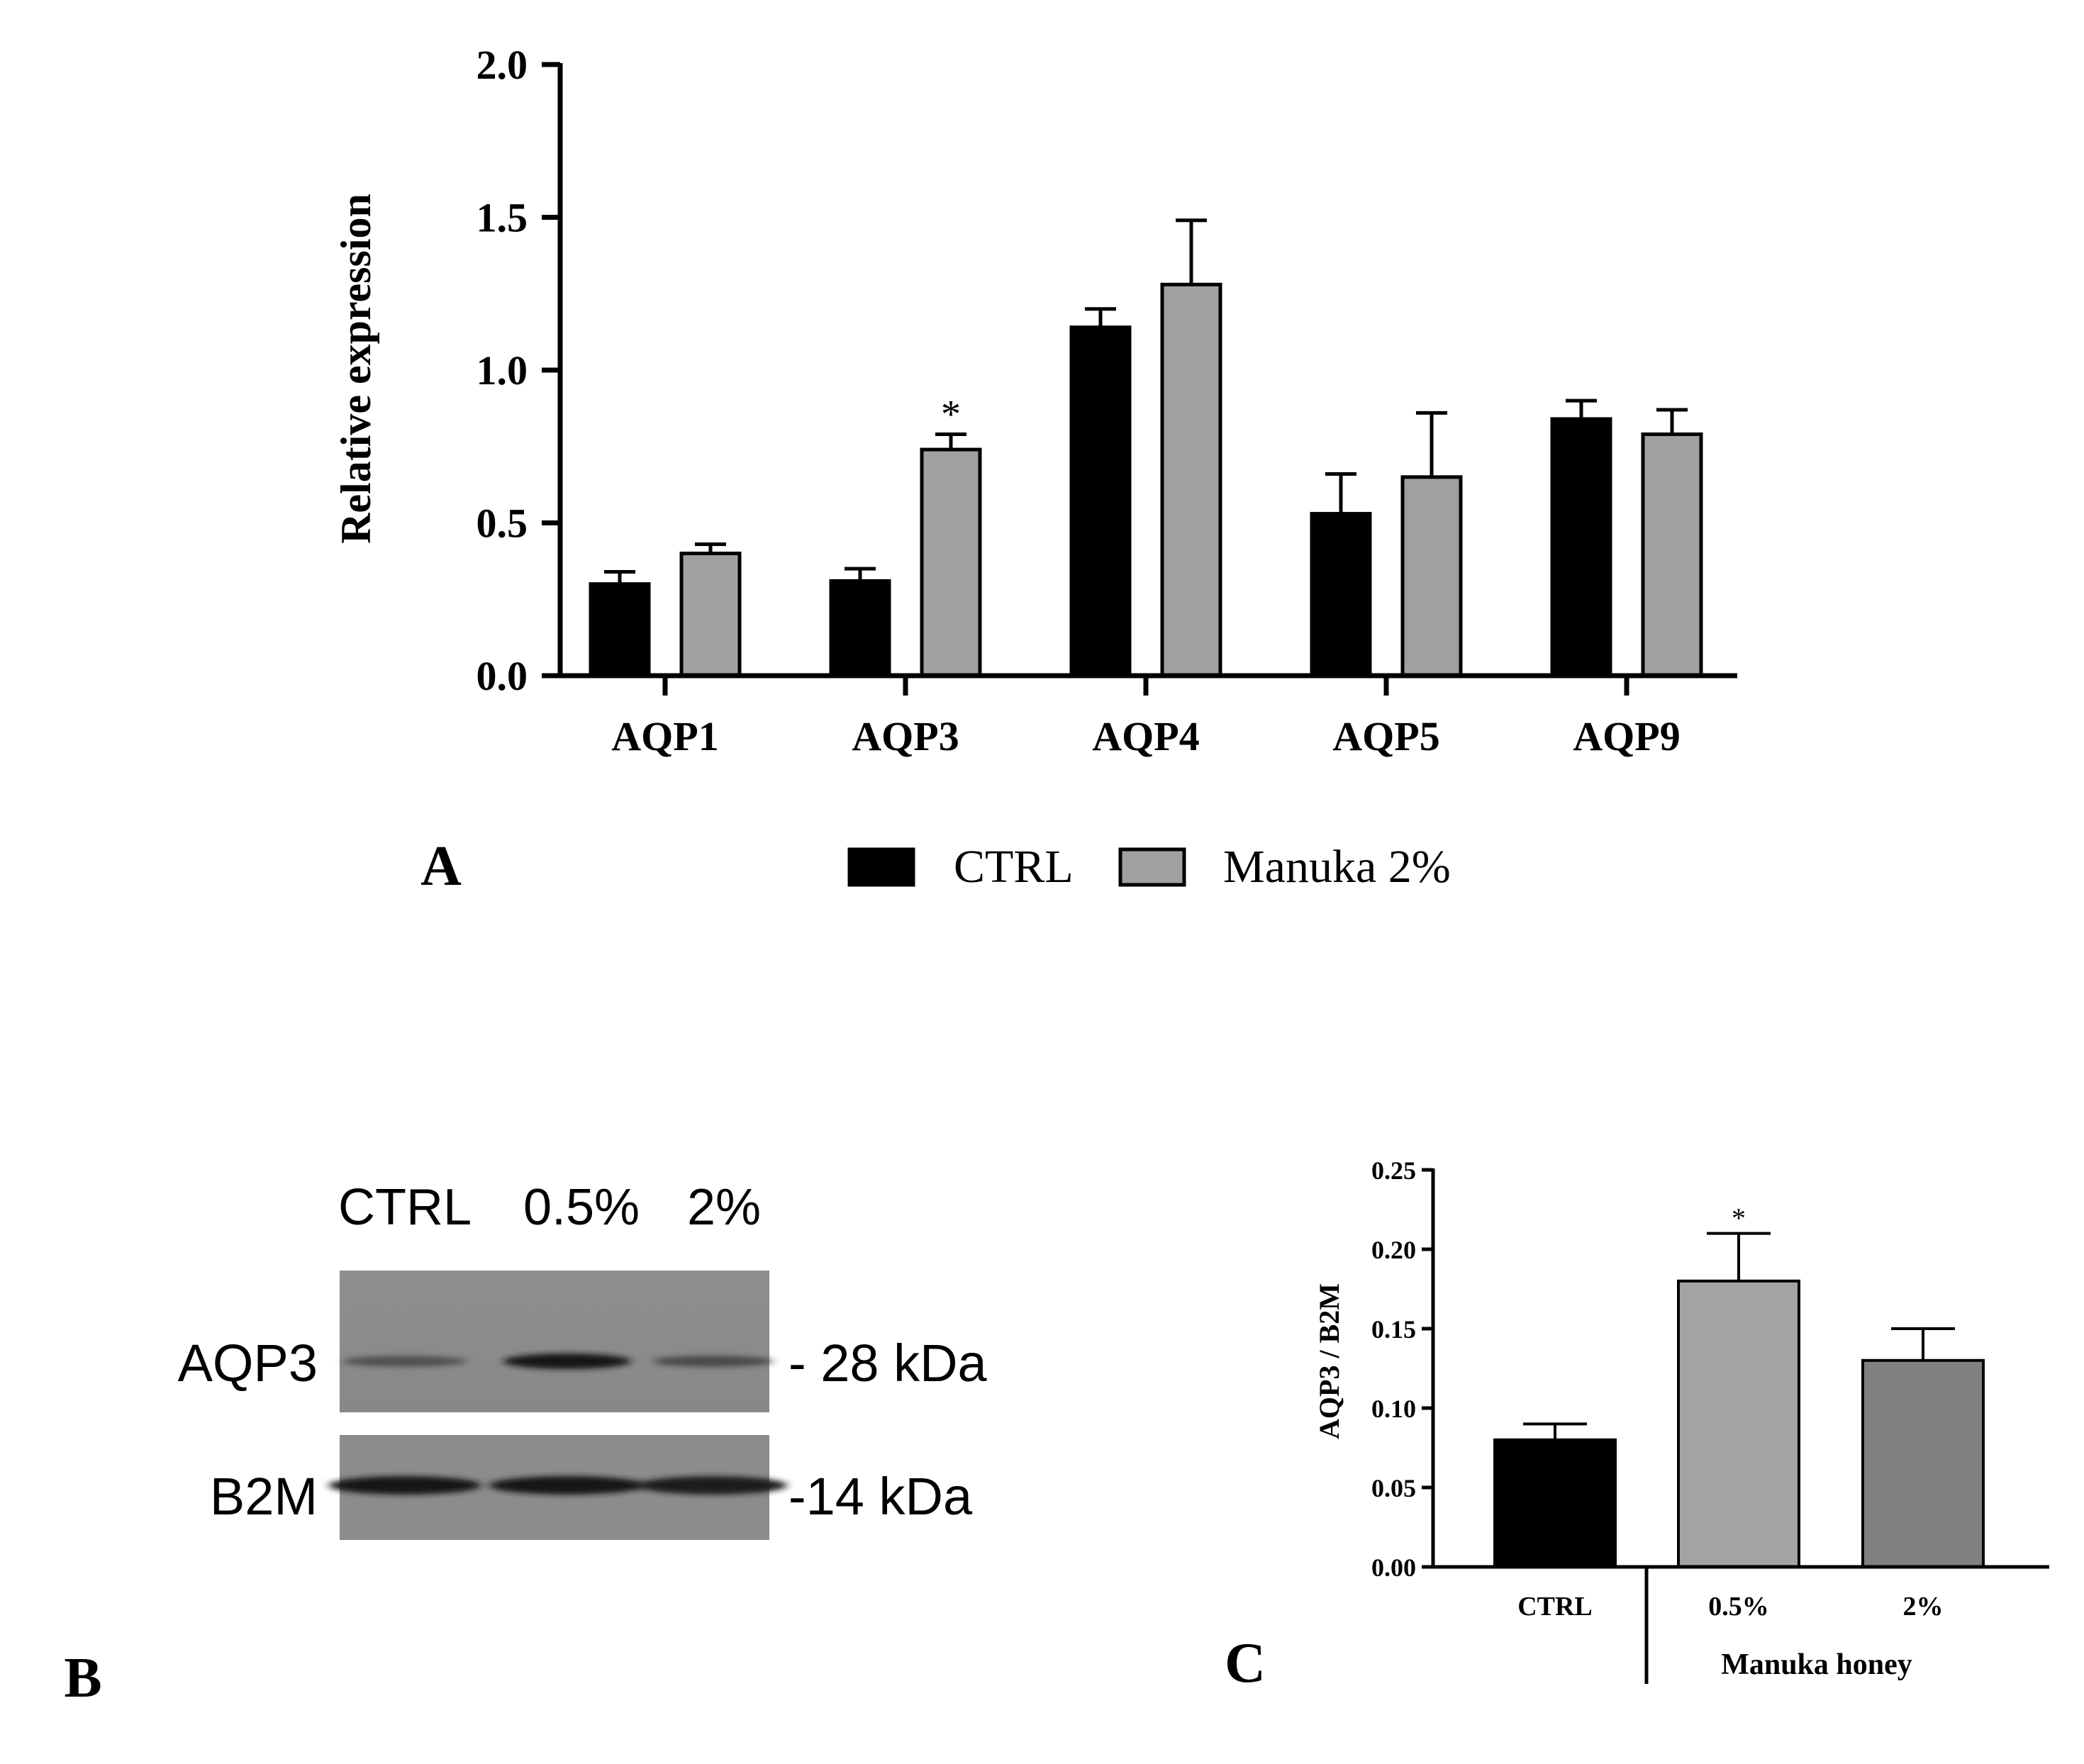 This screenshot has width=2084, height=1764. What do you see at coordinates (1393, 1567) in the screenshot?
I see `panel-c-y-tick-label: 0.00` at bounding box center [1393, 1567].